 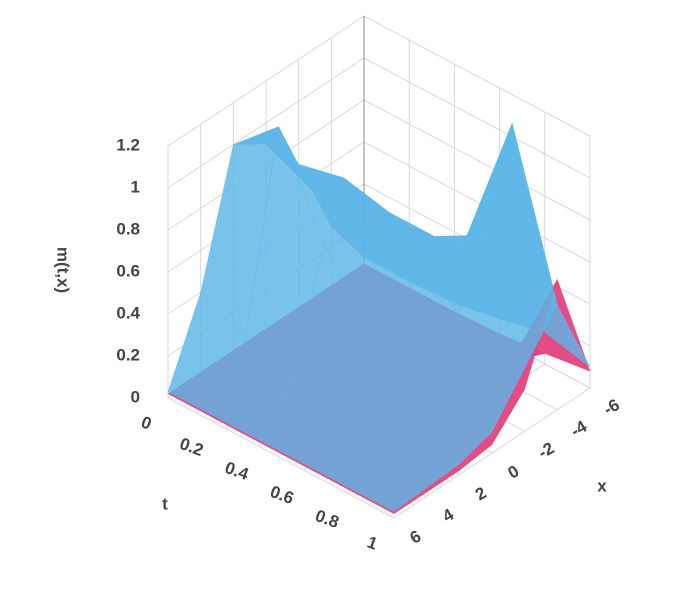 What do you see at coordinates (579, 429) in the screenshot?
I see `x-tick-label: -4` at bounding box center [579, 429].